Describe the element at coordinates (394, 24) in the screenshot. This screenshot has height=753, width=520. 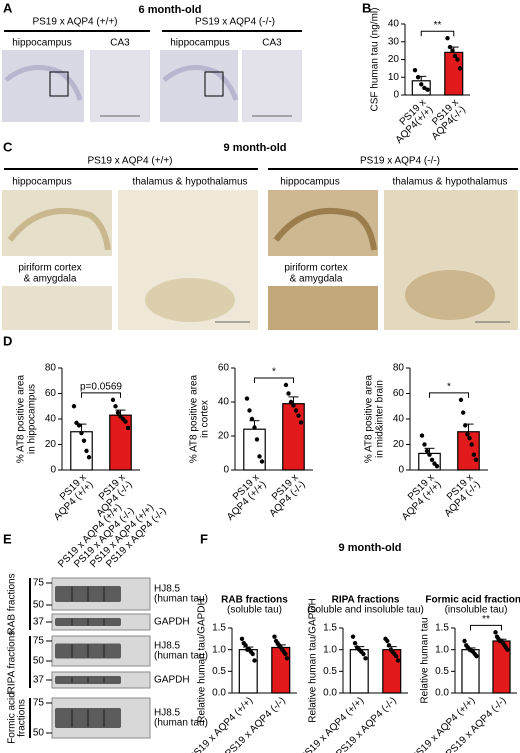
I see `y-tick-label: 40` at that location.